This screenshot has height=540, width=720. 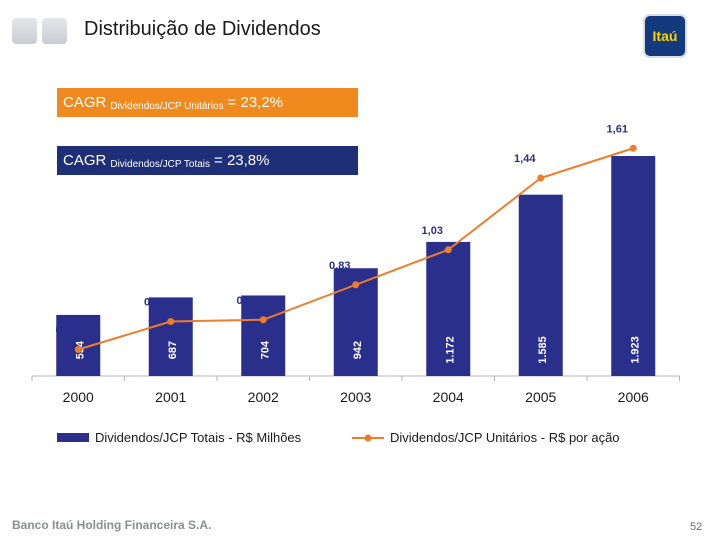 I want to click on legend-bar-swatch, so click(x=73, y=437).